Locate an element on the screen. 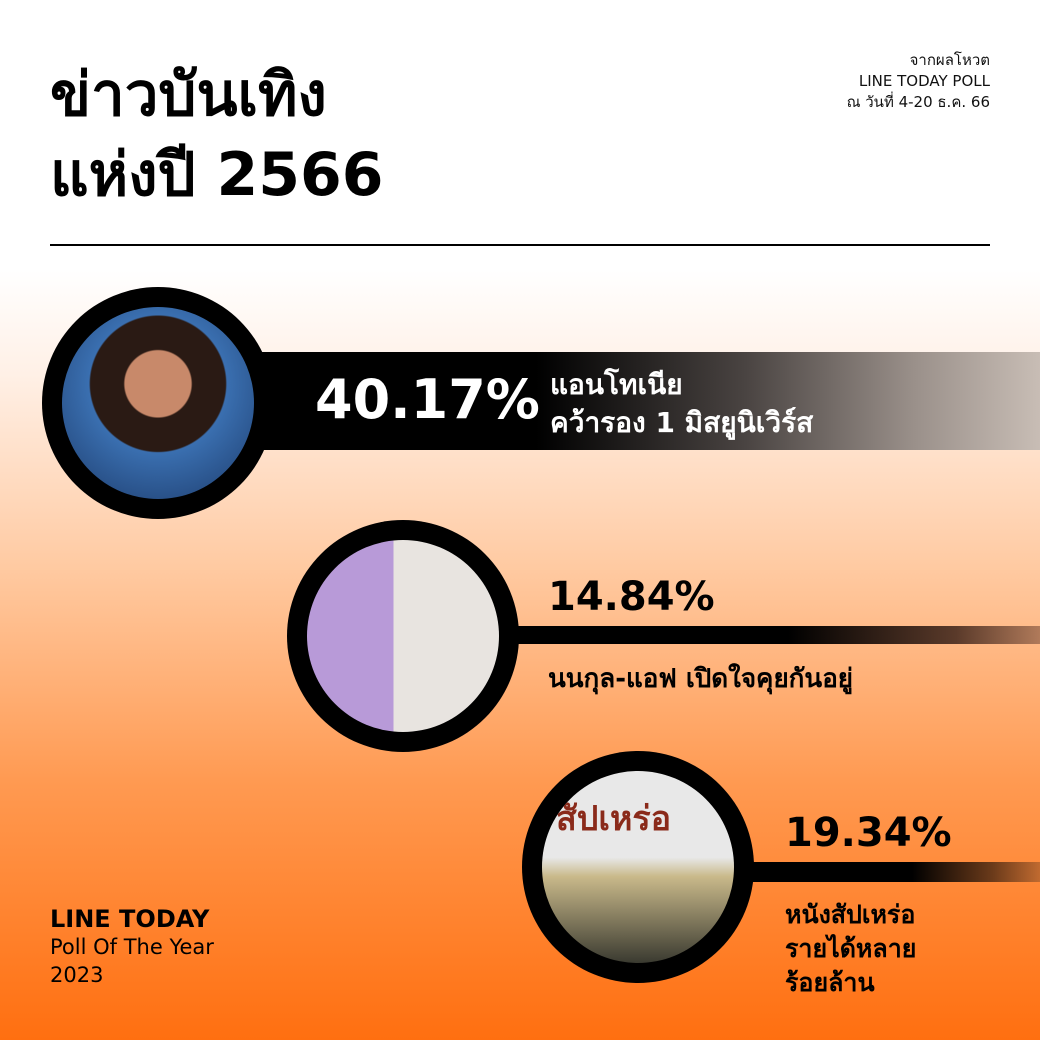 The height and width of the screenshot is (1040, 1040). headline-3-line-1: หนังสัปเหร่อ is located at coordinates (850, 914).